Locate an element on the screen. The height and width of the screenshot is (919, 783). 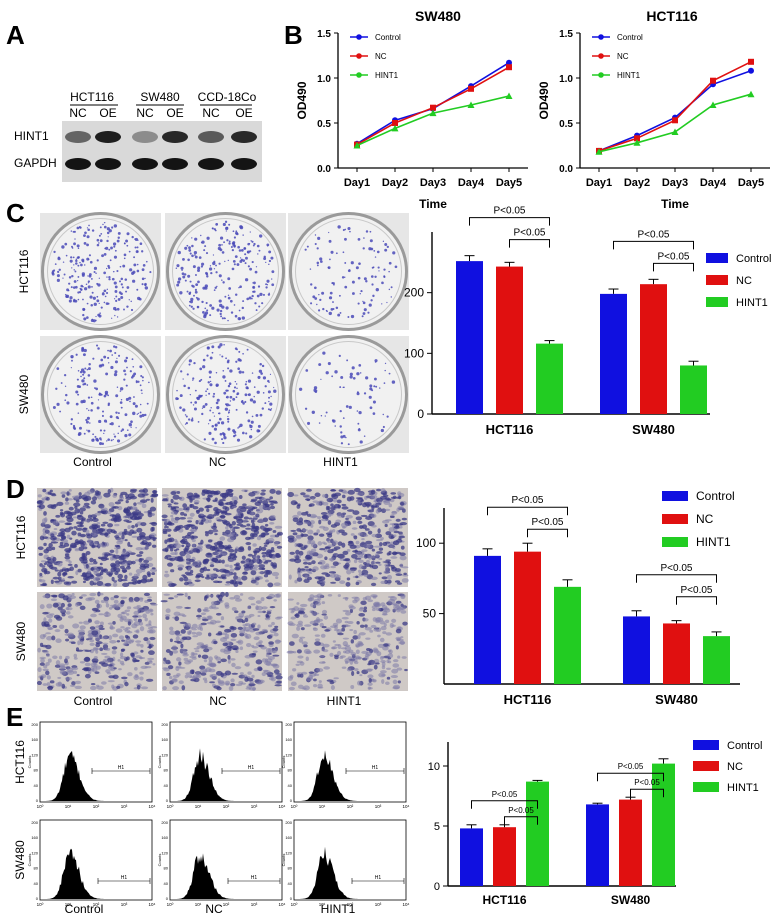
column-label: HINT1 is located at coordinates (344, 701).